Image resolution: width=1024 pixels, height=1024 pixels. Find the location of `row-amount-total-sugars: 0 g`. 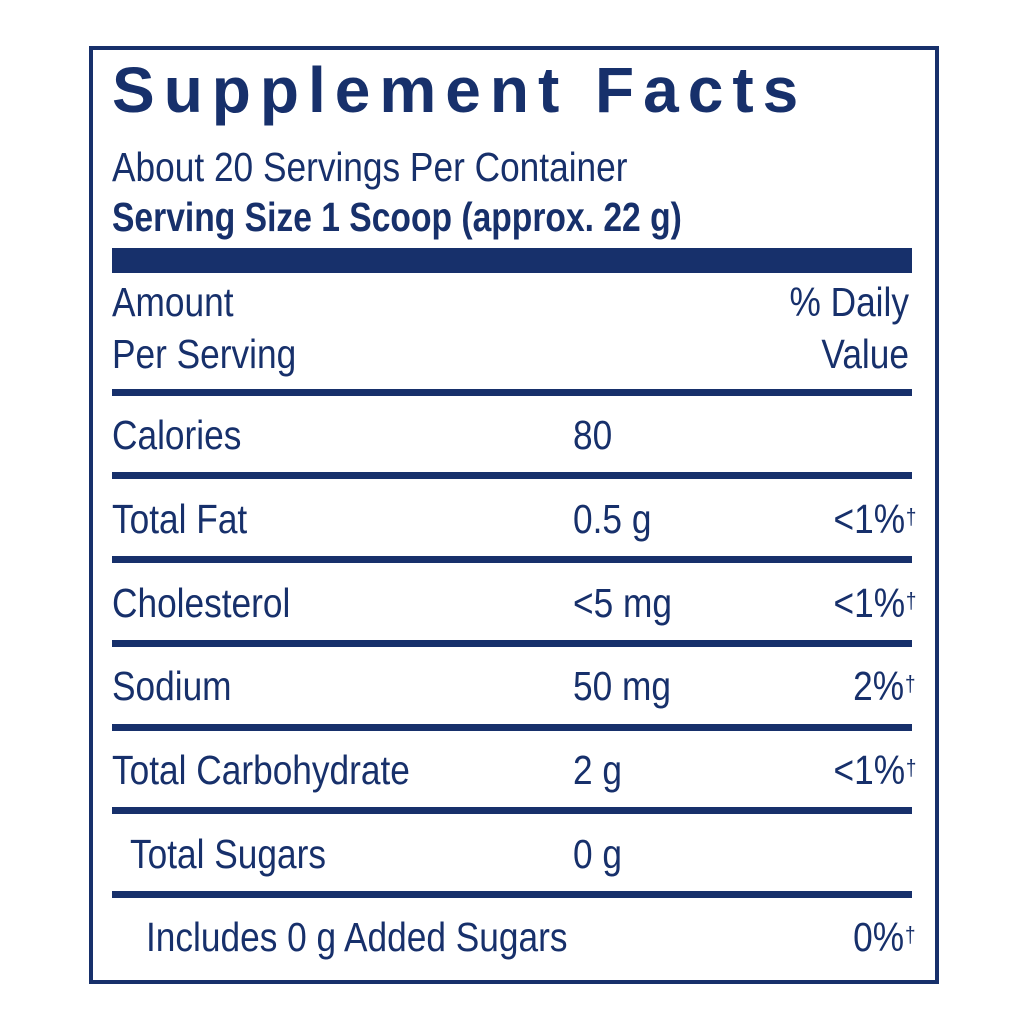

row-amount-total-sugars: 0 g is located at coordinates (598, 854).